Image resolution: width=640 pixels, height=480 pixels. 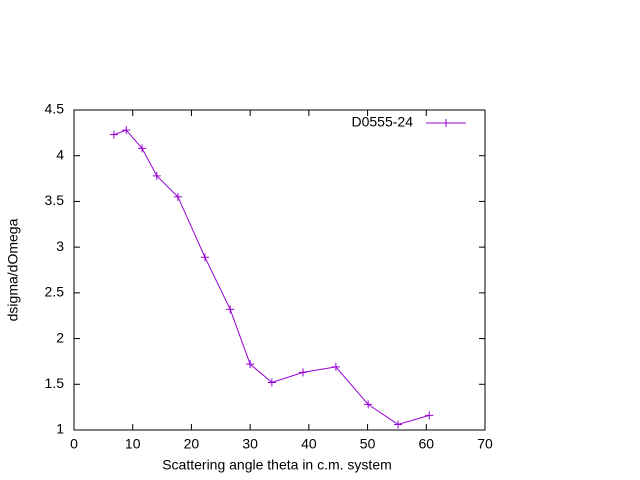 I want to click on y-axis-label: dsigma/dOmega, so click(x=13, y=269).